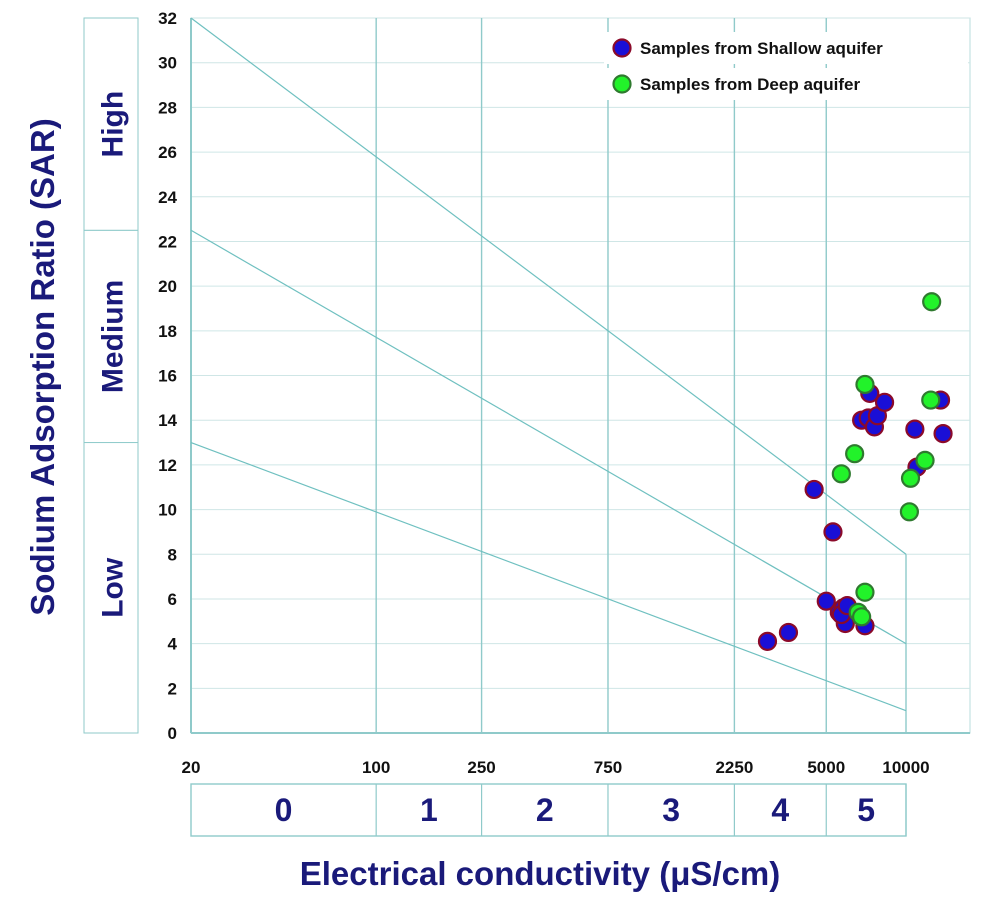 This screenshot has width=984, height=904. What do you see at coordinates (671, 810) in the screenshot?
I see `salinity-class-label: 3` at bounding box center [671, 810].